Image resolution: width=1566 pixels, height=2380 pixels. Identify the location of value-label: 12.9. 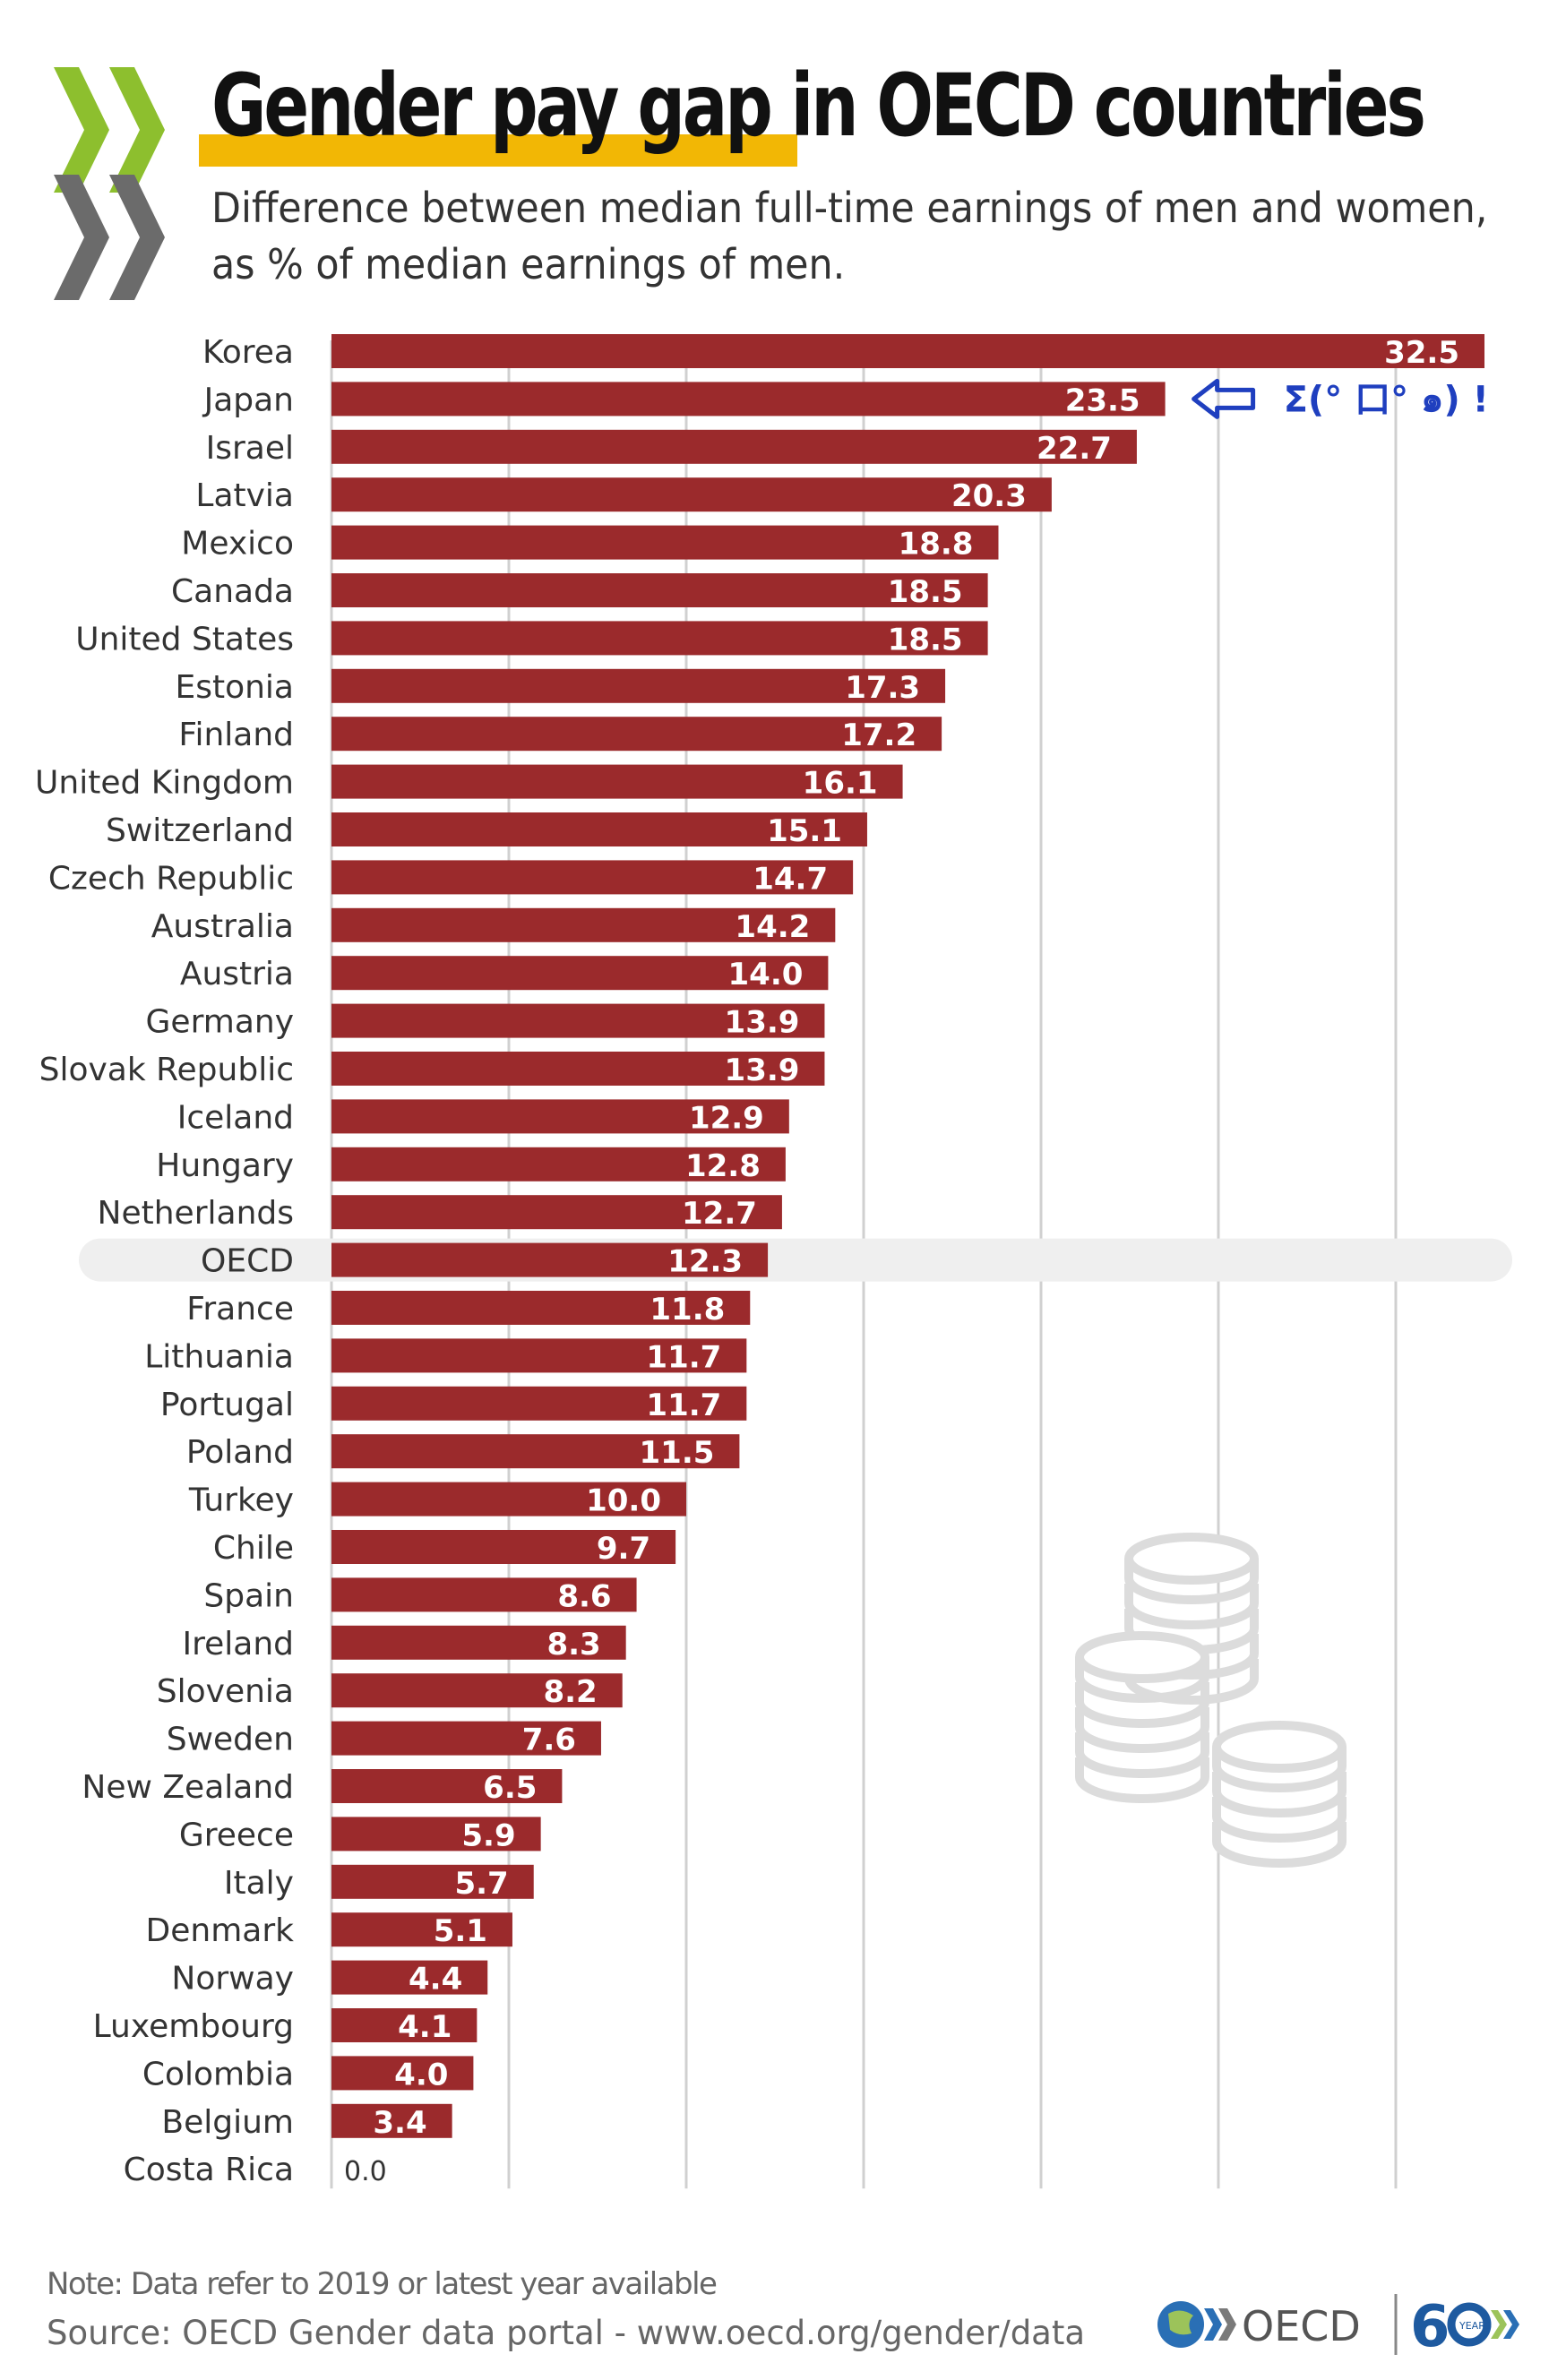
(726, 1118).